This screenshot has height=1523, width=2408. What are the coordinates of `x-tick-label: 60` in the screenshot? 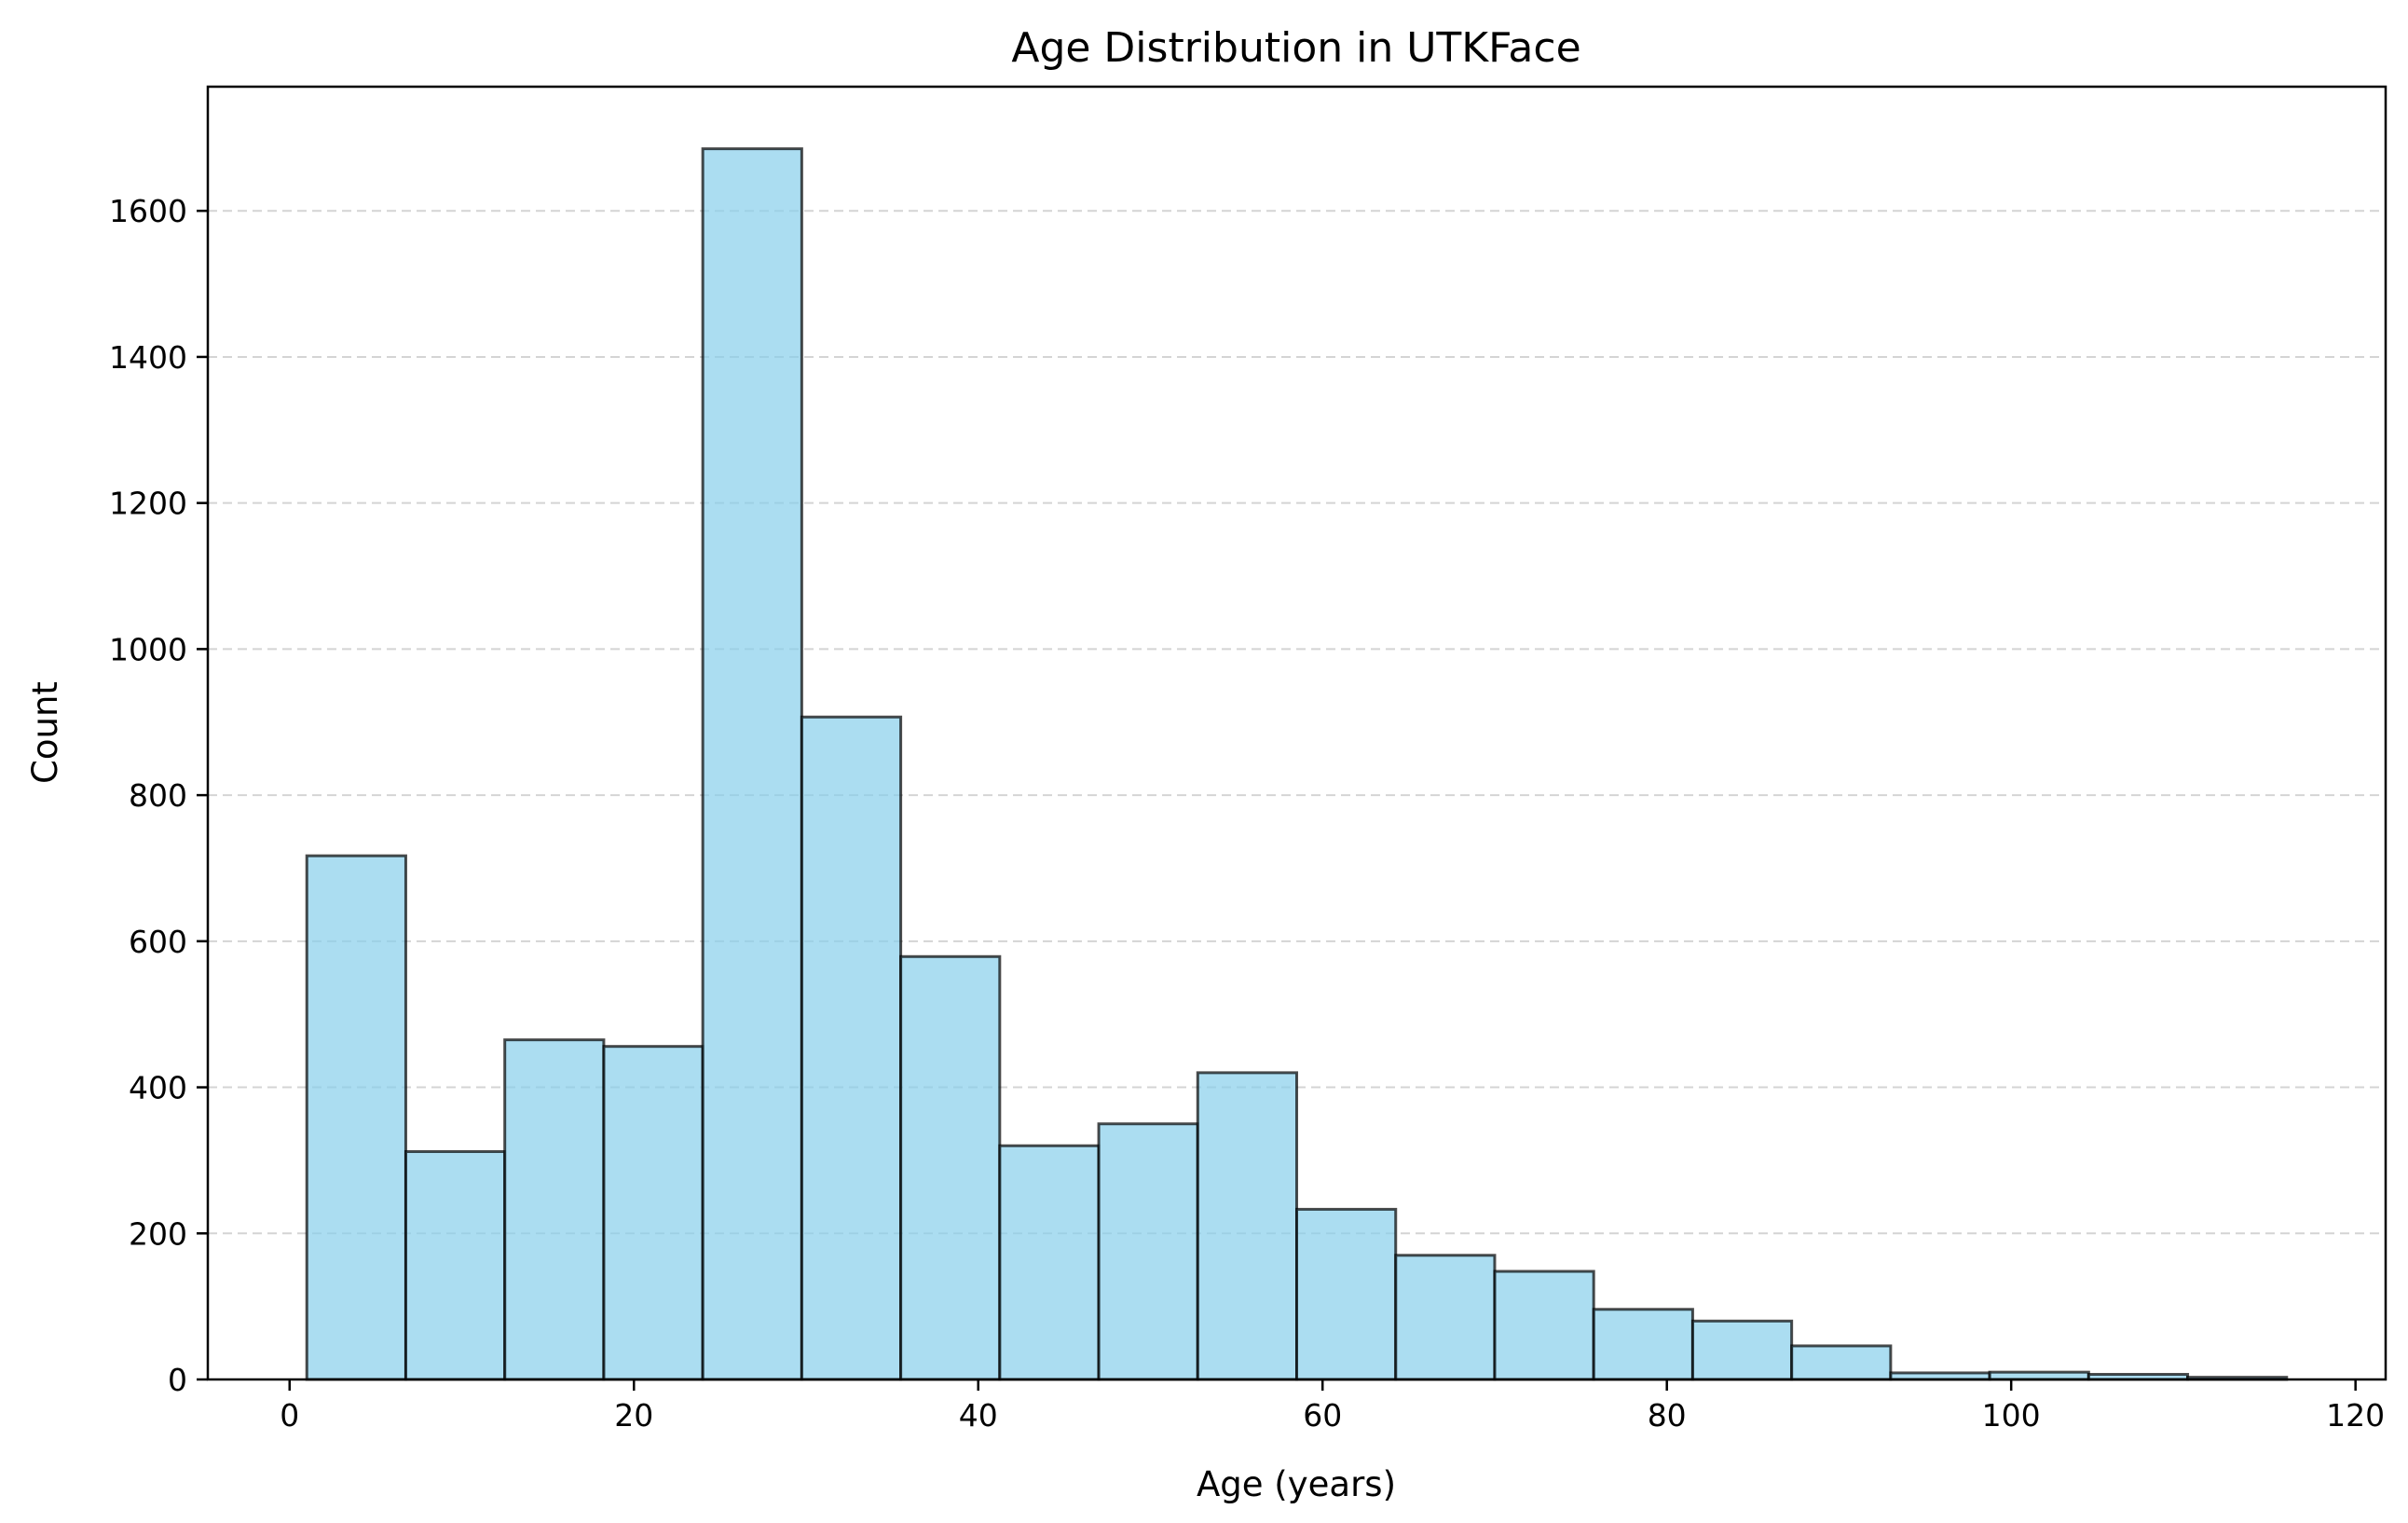 It's located at (1322, 1415).